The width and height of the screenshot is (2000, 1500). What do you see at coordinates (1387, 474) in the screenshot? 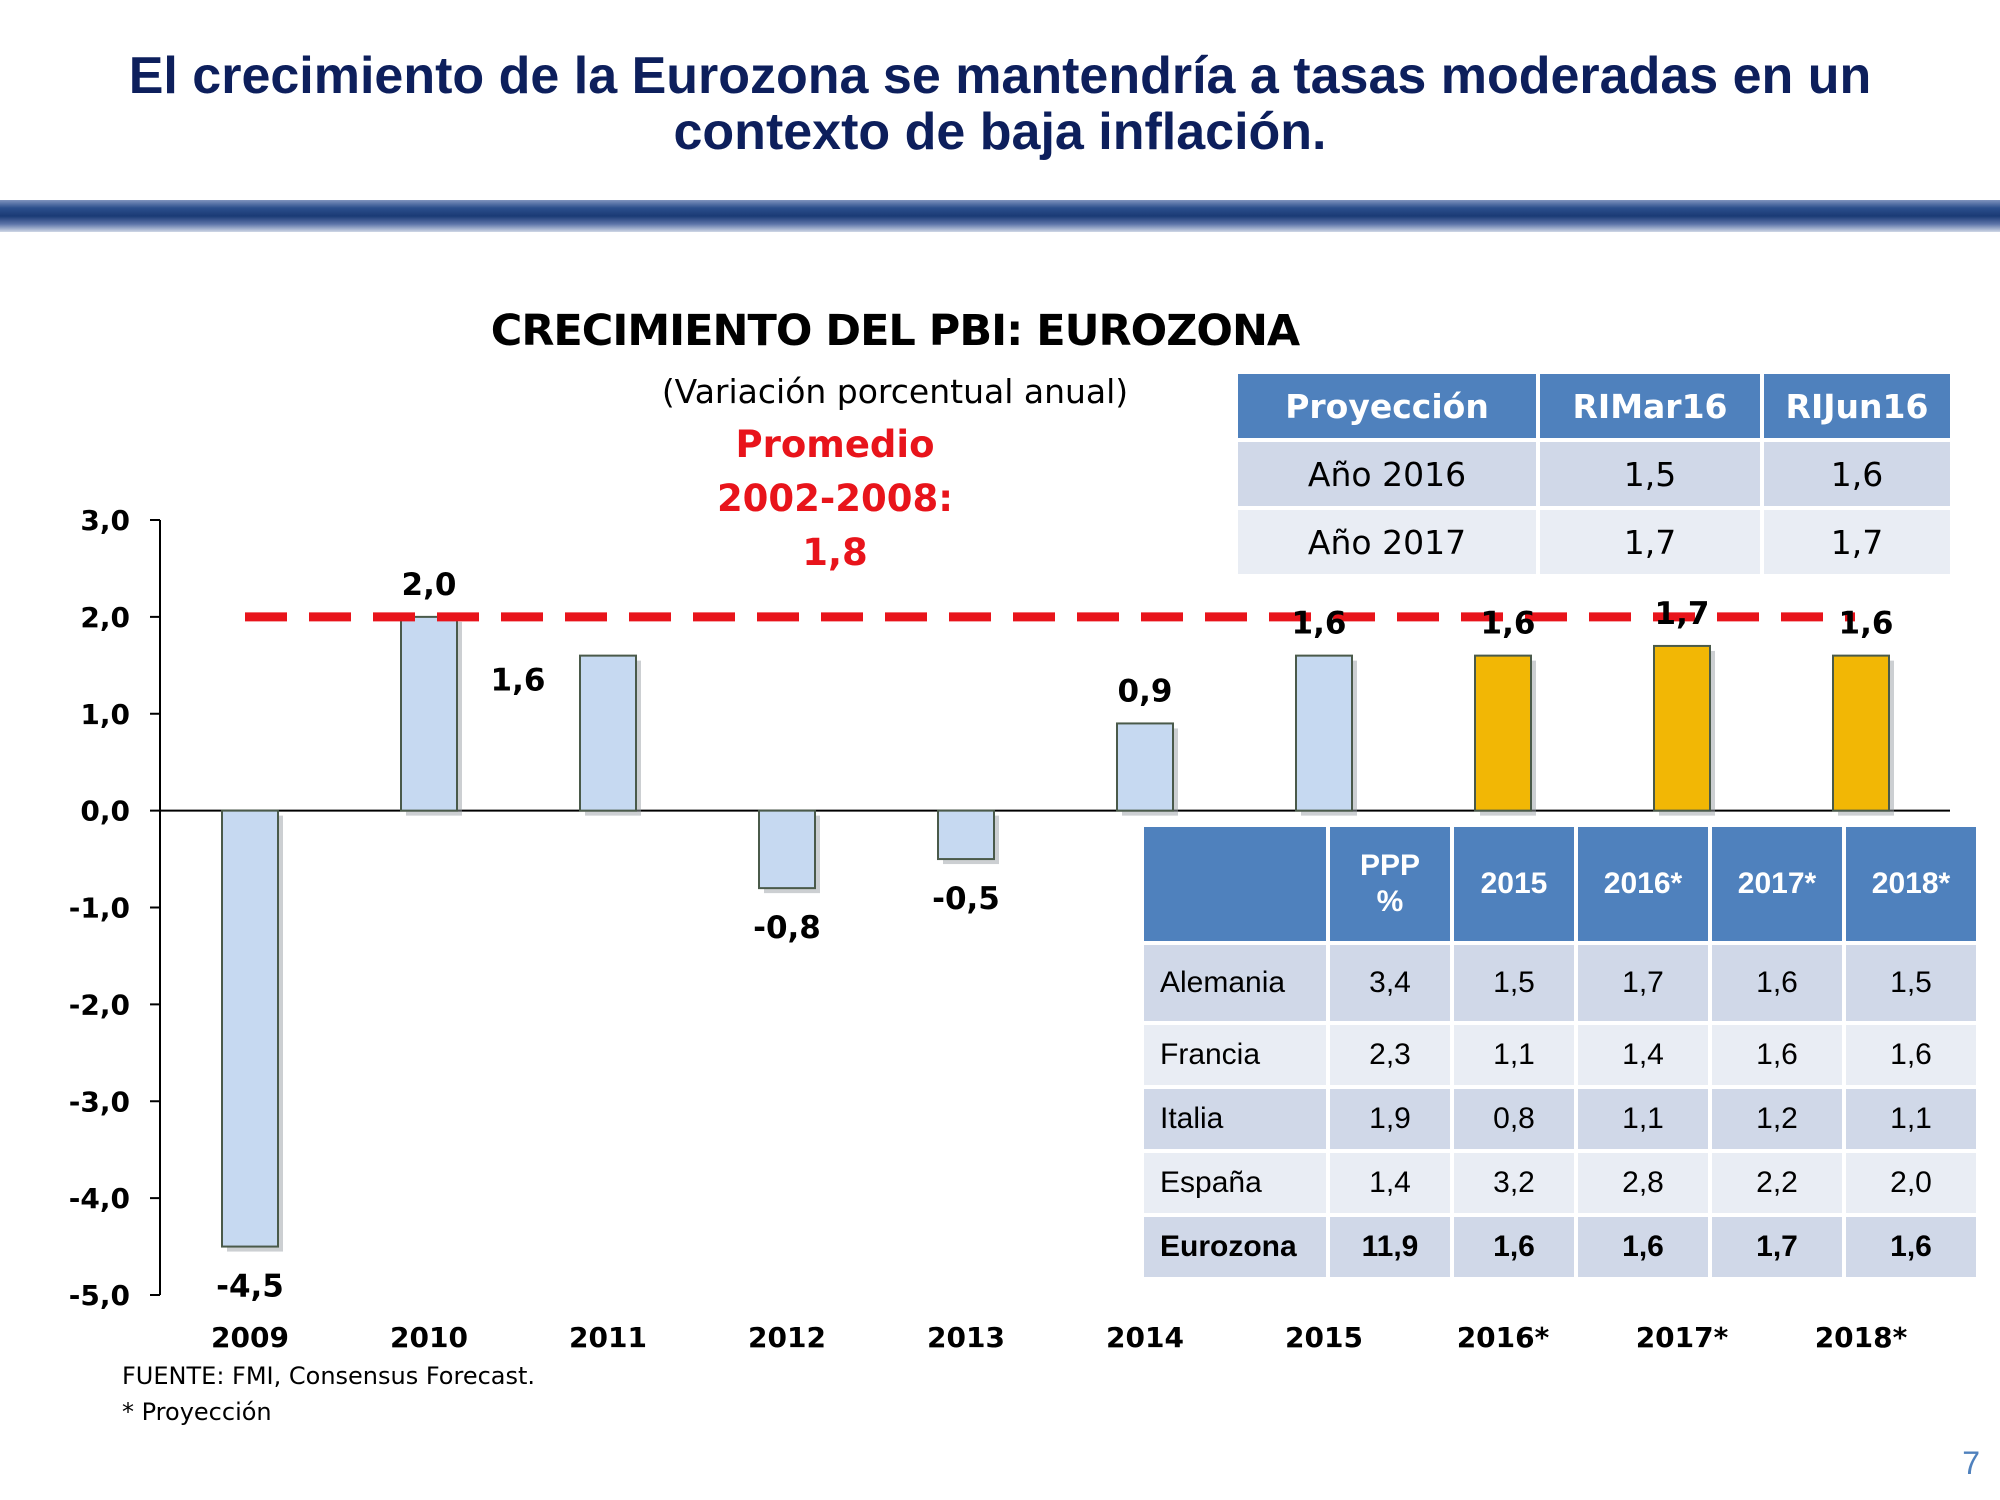
I see `projection-cell: Año 2016` at bounding box center [1387, 474].